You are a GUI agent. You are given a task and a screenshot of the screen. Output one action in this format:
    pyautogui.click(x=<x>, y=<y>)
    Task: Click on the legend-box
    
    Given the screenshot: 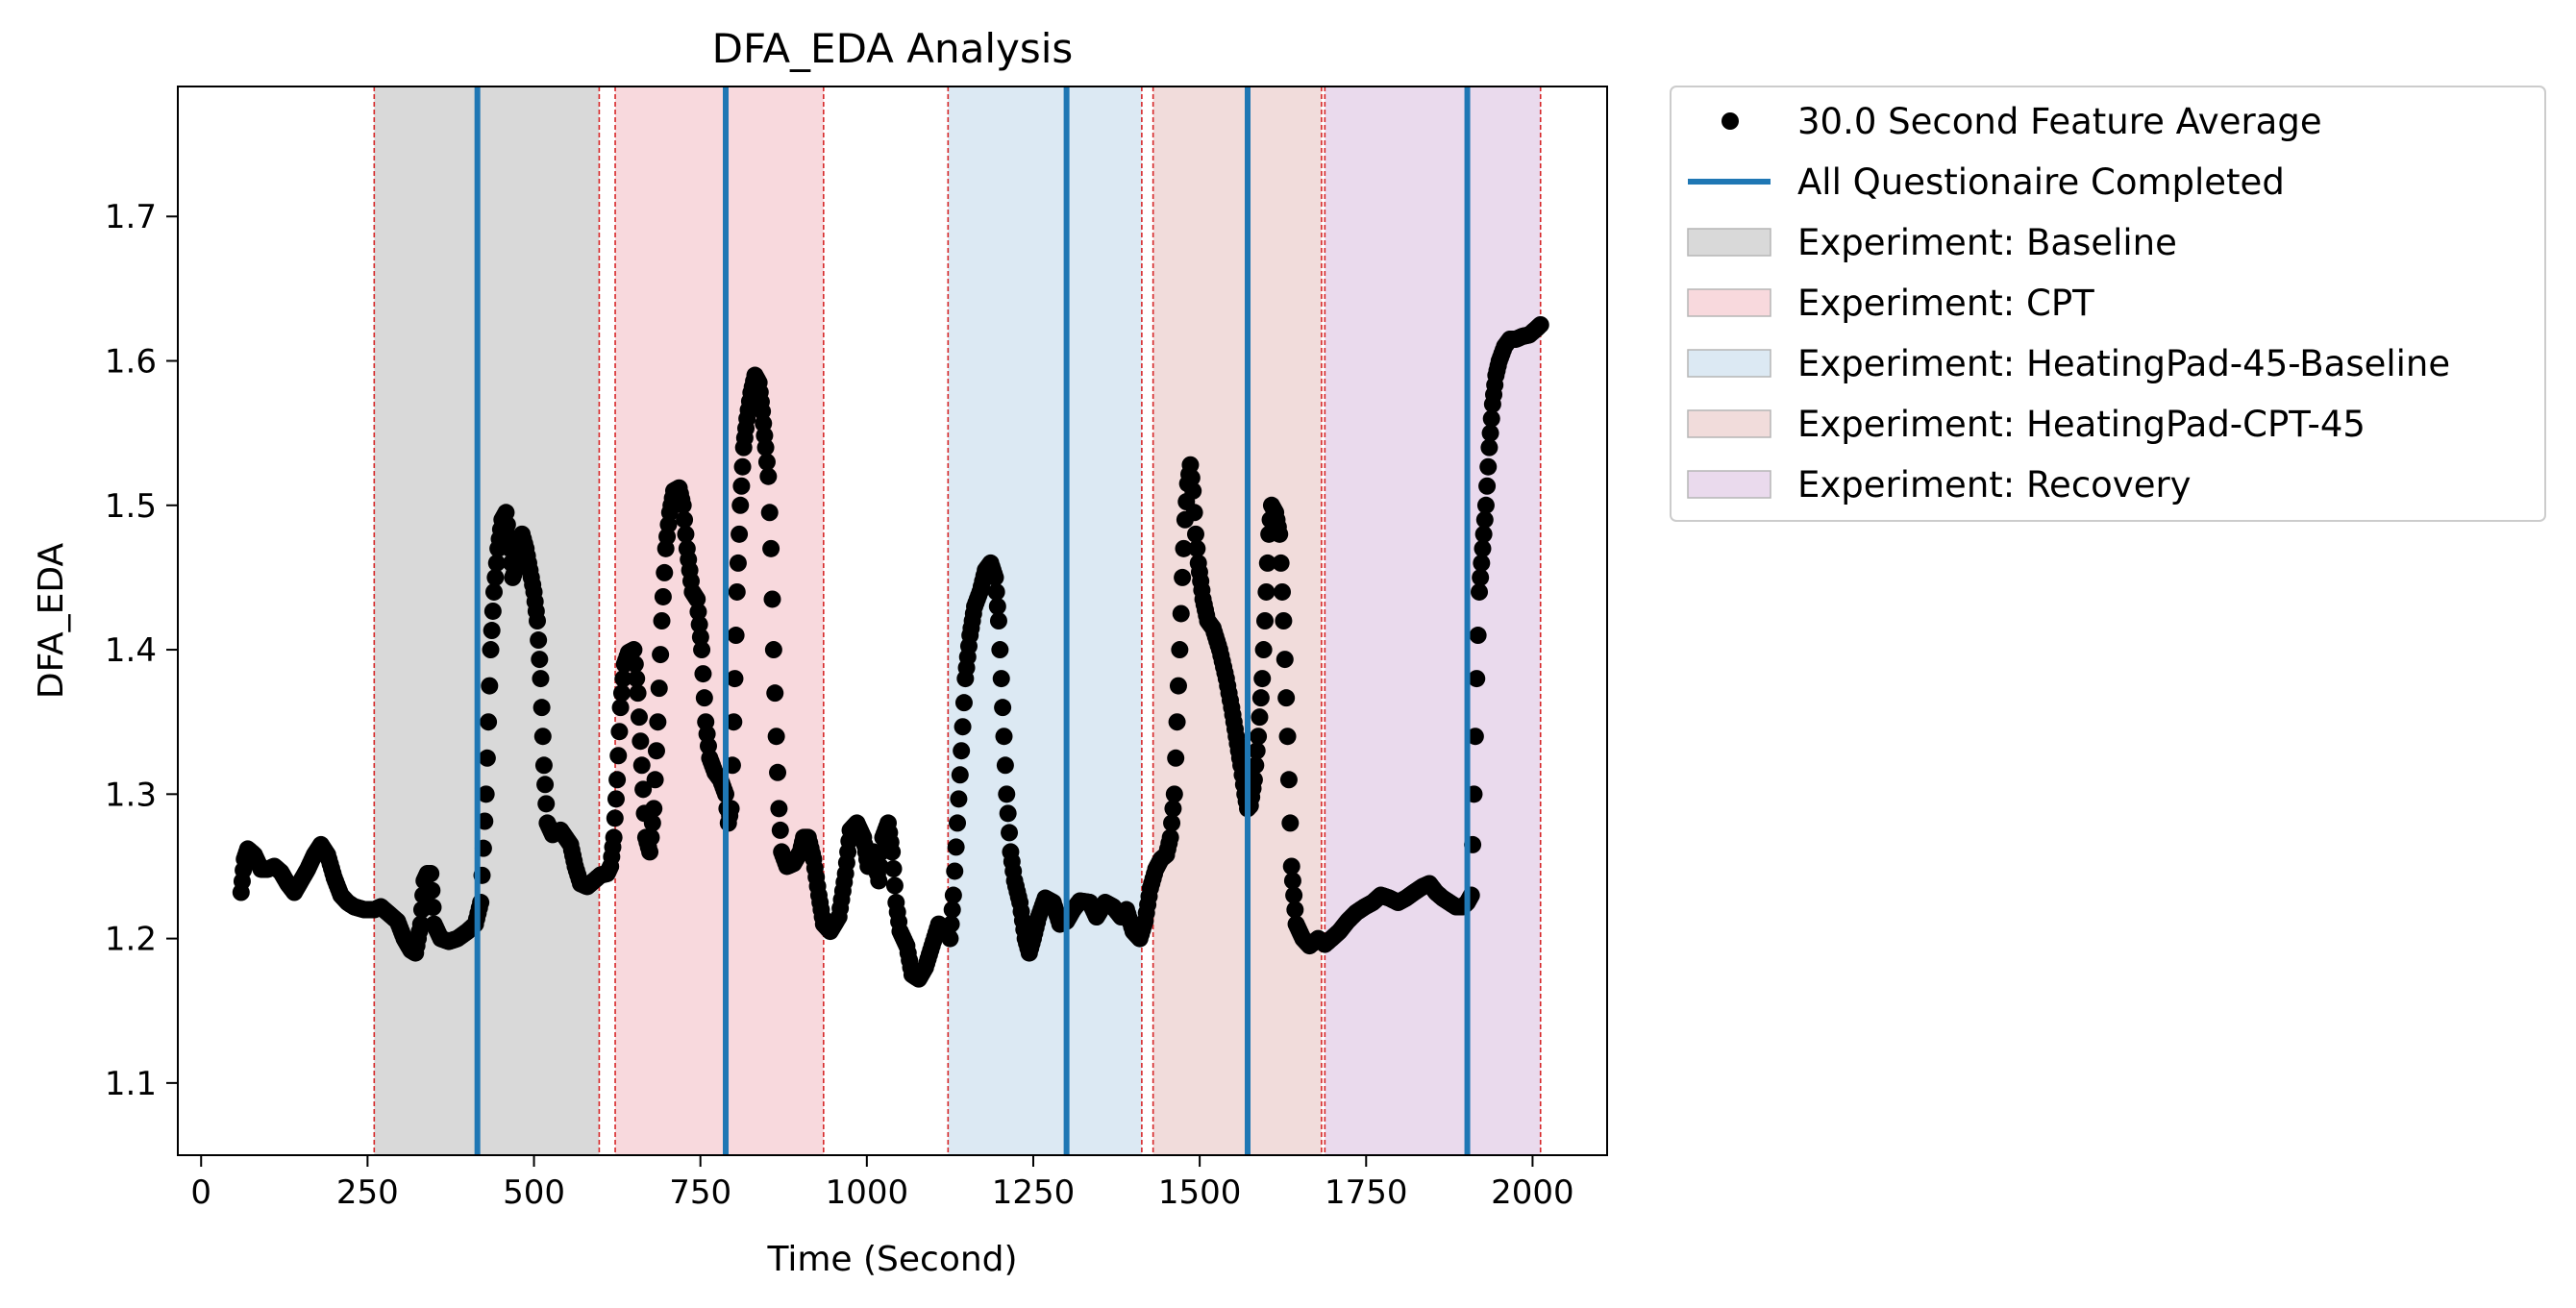 What is the action you would take?
    pyautogui.click(x=2108, y=304)
    